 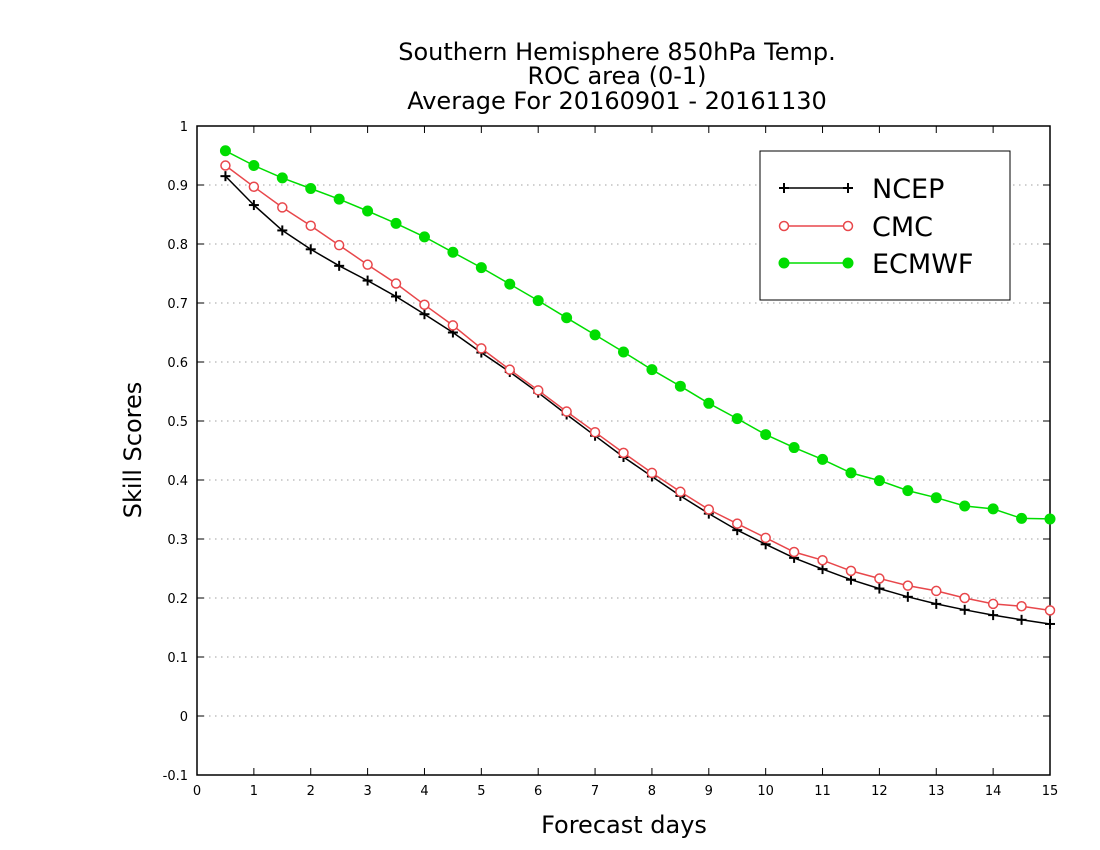 What do you see at coordinates (538, 791) in the screenshot?
I see `x-tick-label: 6` at bounding box center [538, 791].